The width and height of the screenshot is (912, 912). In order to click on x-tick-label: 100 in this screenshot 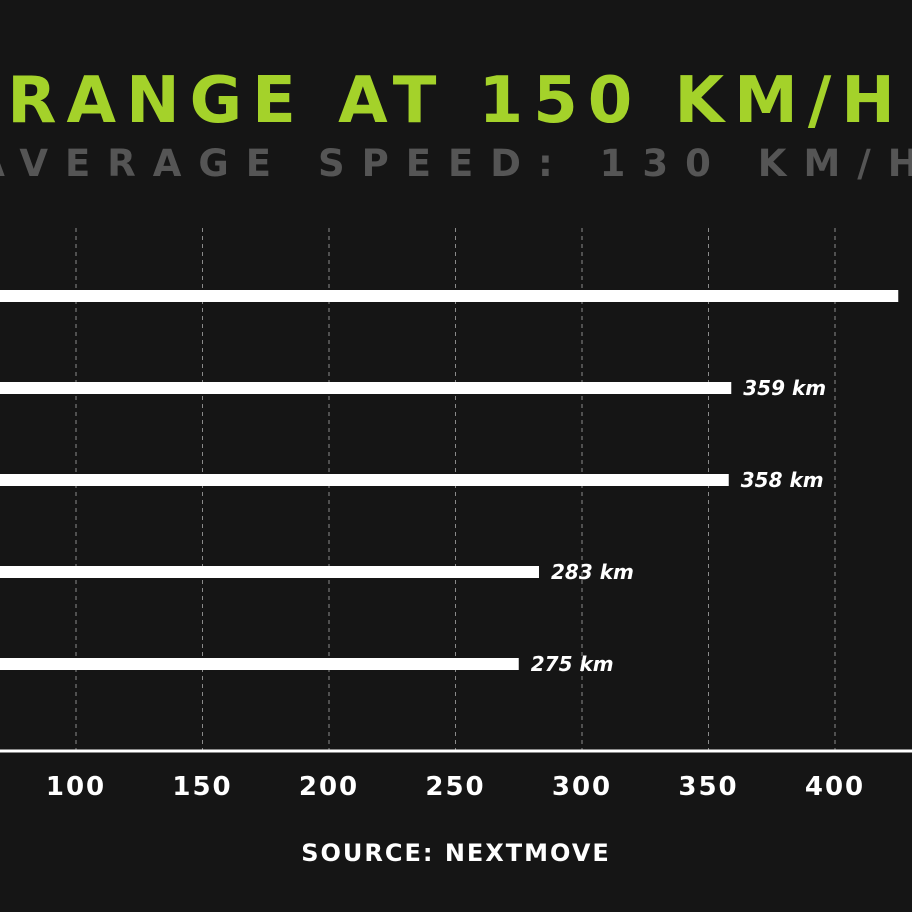, I will do `click(76, 787)`.